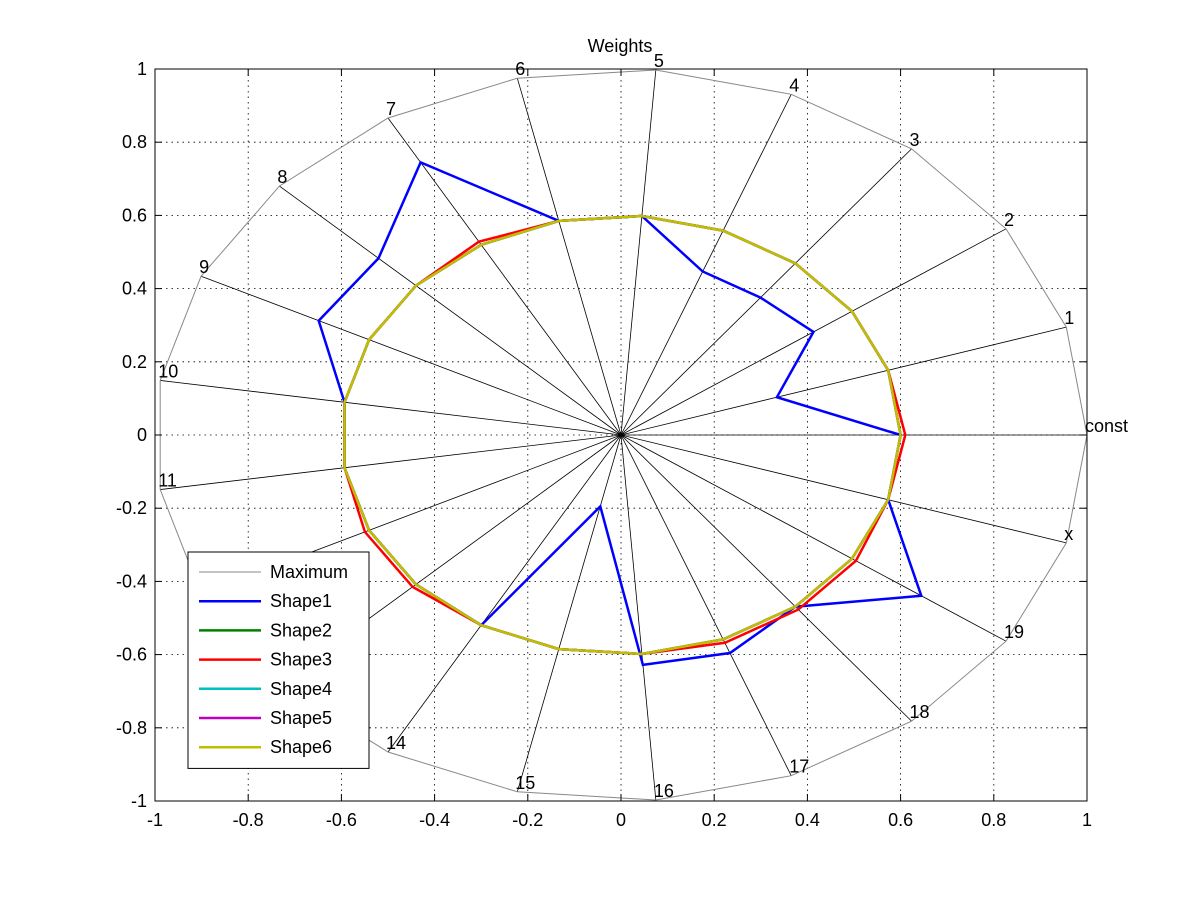 This screenshot has width=1201, height=906. I want to click on y-tick-label: 0.6, so click(134, 215).